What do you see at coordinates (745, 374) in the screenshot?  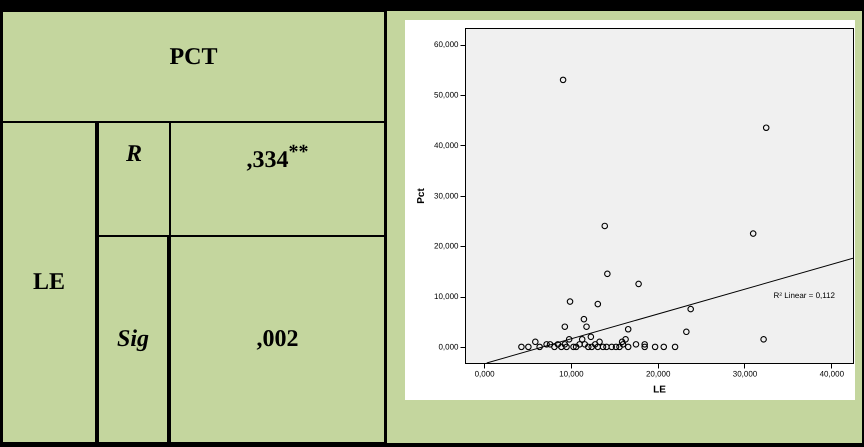 I see `x-tick-label: 30,000` at bounding box center [745, 374].